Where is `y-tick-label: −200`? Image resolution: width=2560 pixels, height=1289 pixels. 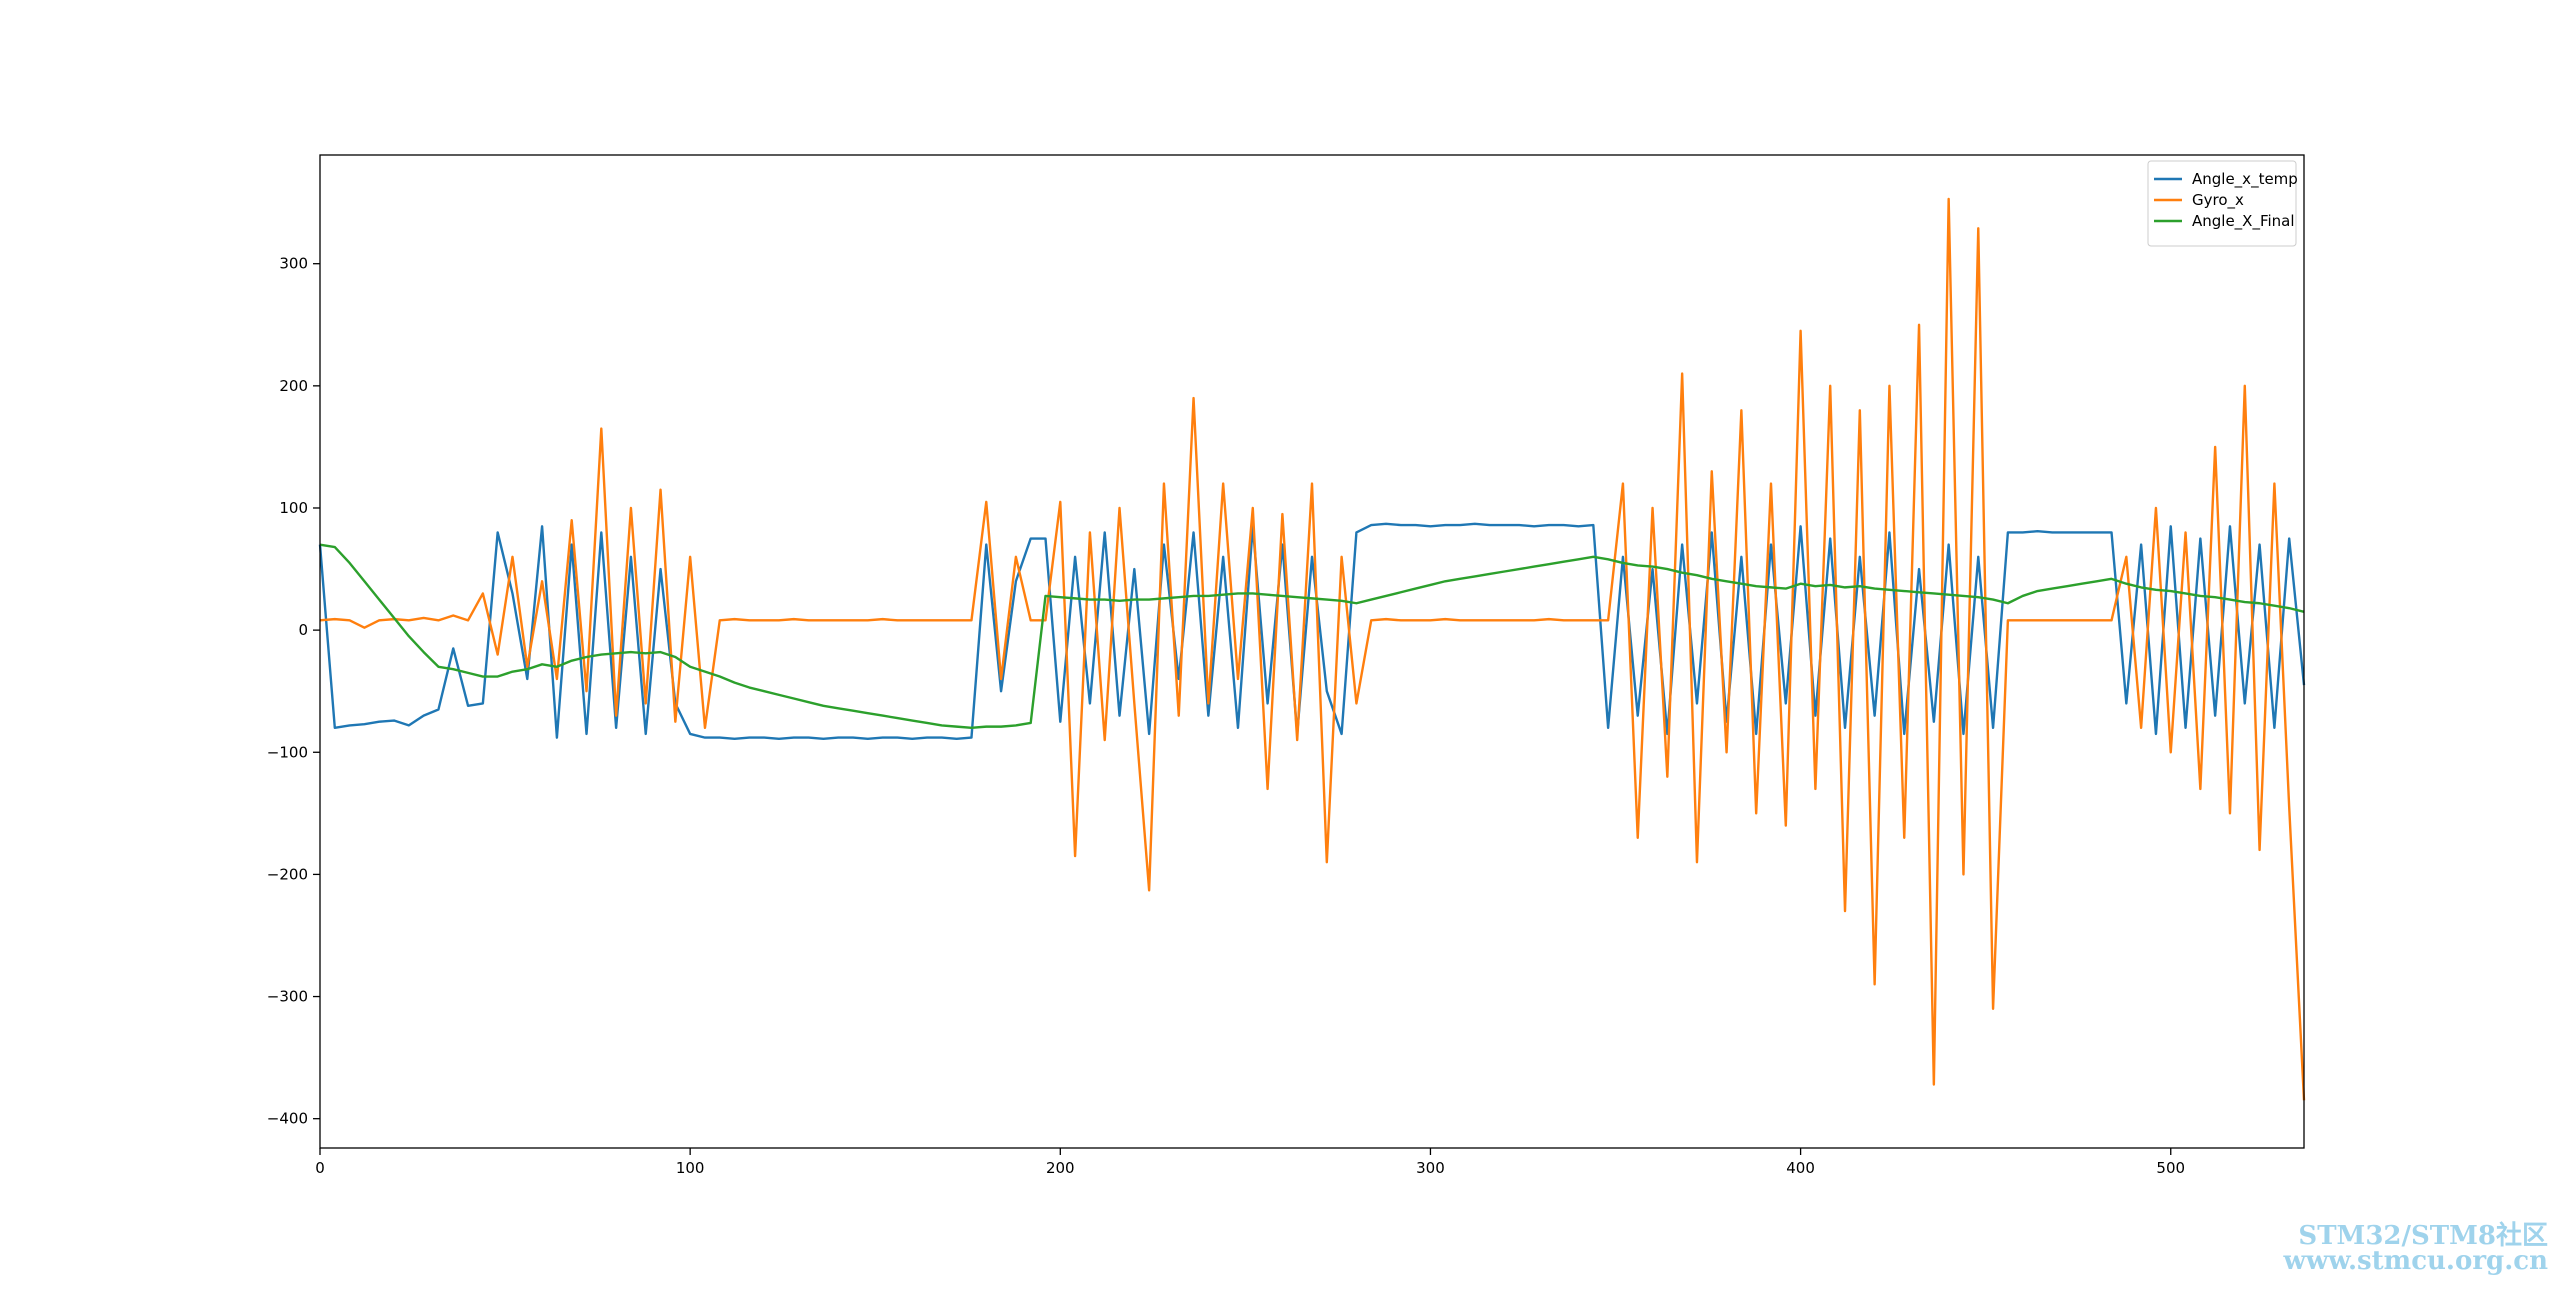 y-tick-label: −200 is located at coordinates (287, 874).